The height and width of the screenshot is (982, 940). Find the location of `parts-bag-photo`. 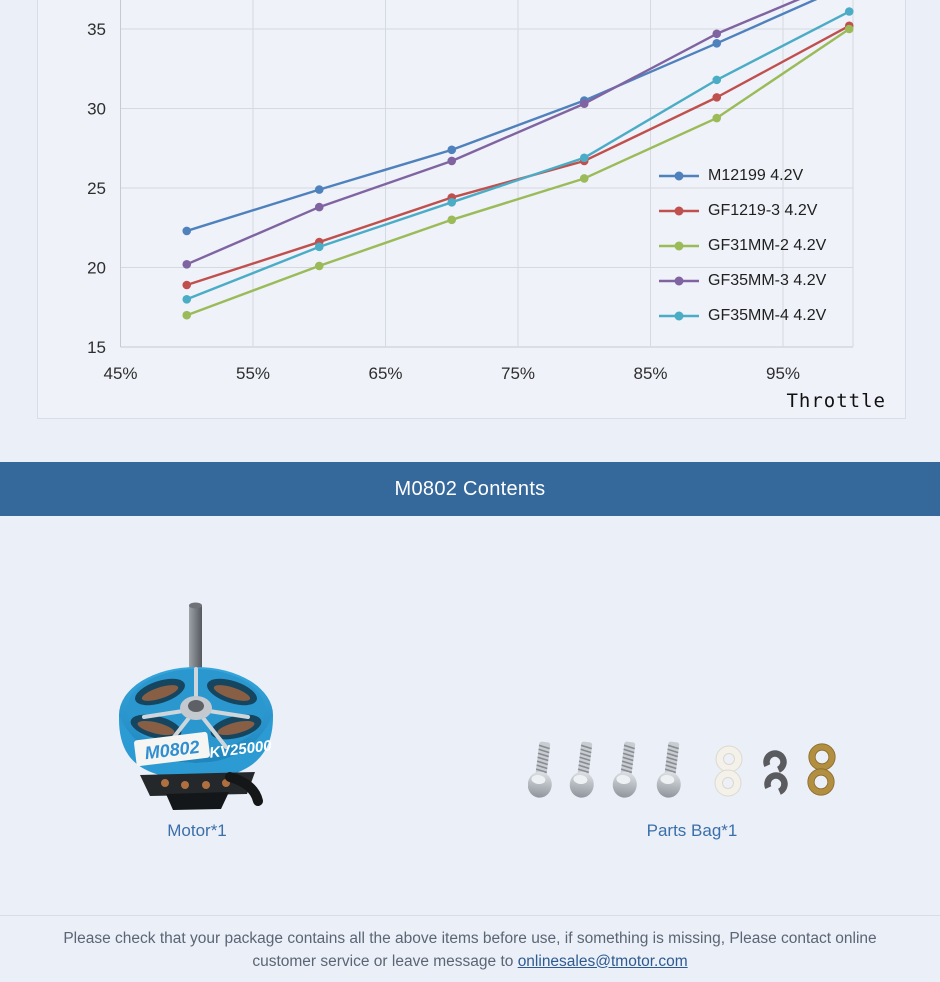

parts-bag-photo is located at coordinates (690, 769).